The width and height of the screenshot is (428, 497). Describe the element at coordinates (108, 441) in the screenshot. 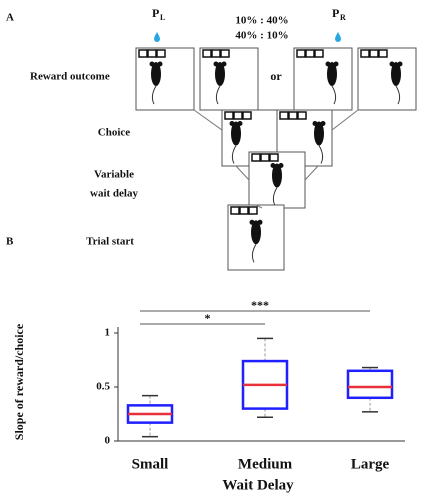

I see `y-tick-label: 0` at that location.